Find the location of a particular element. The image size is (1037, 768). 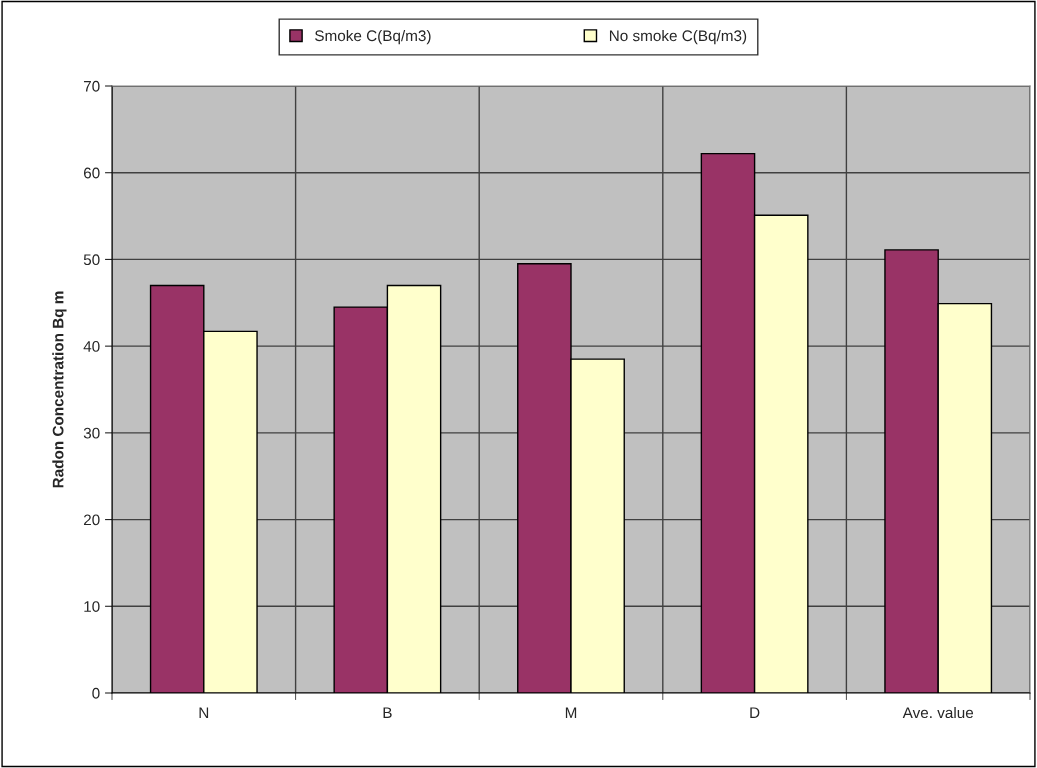

y-tick-label: 40 is located at coordinates (91, 346).